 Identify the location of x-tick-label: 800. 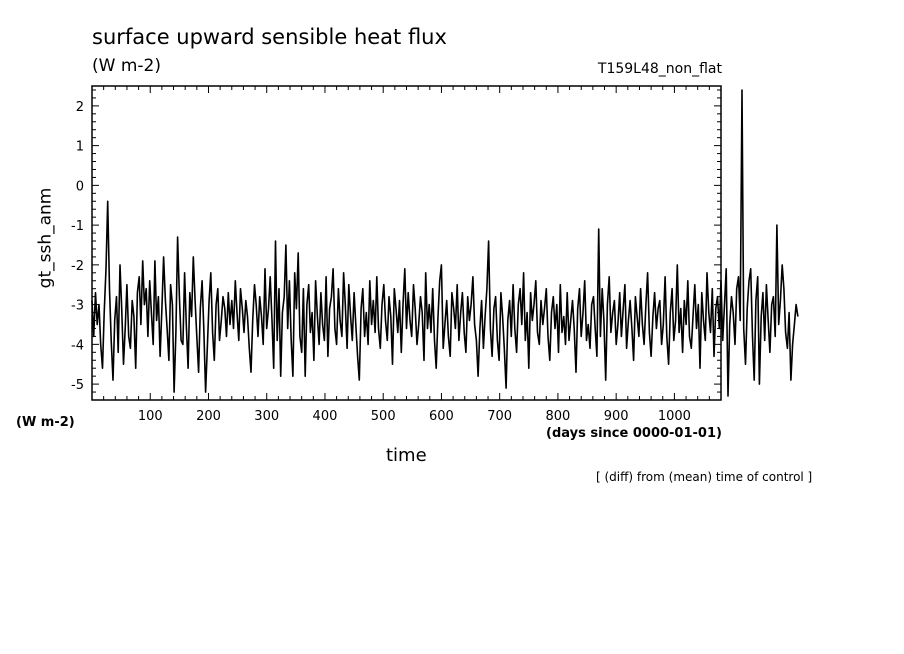
(558, 416).